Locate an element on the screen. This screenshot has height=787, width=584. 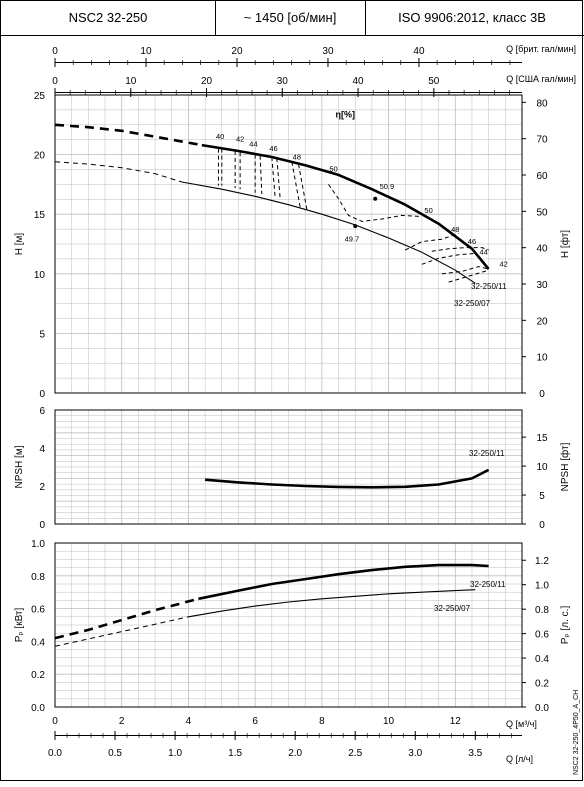
efficiency-title: η[%] is located at coordinates (345, 115).